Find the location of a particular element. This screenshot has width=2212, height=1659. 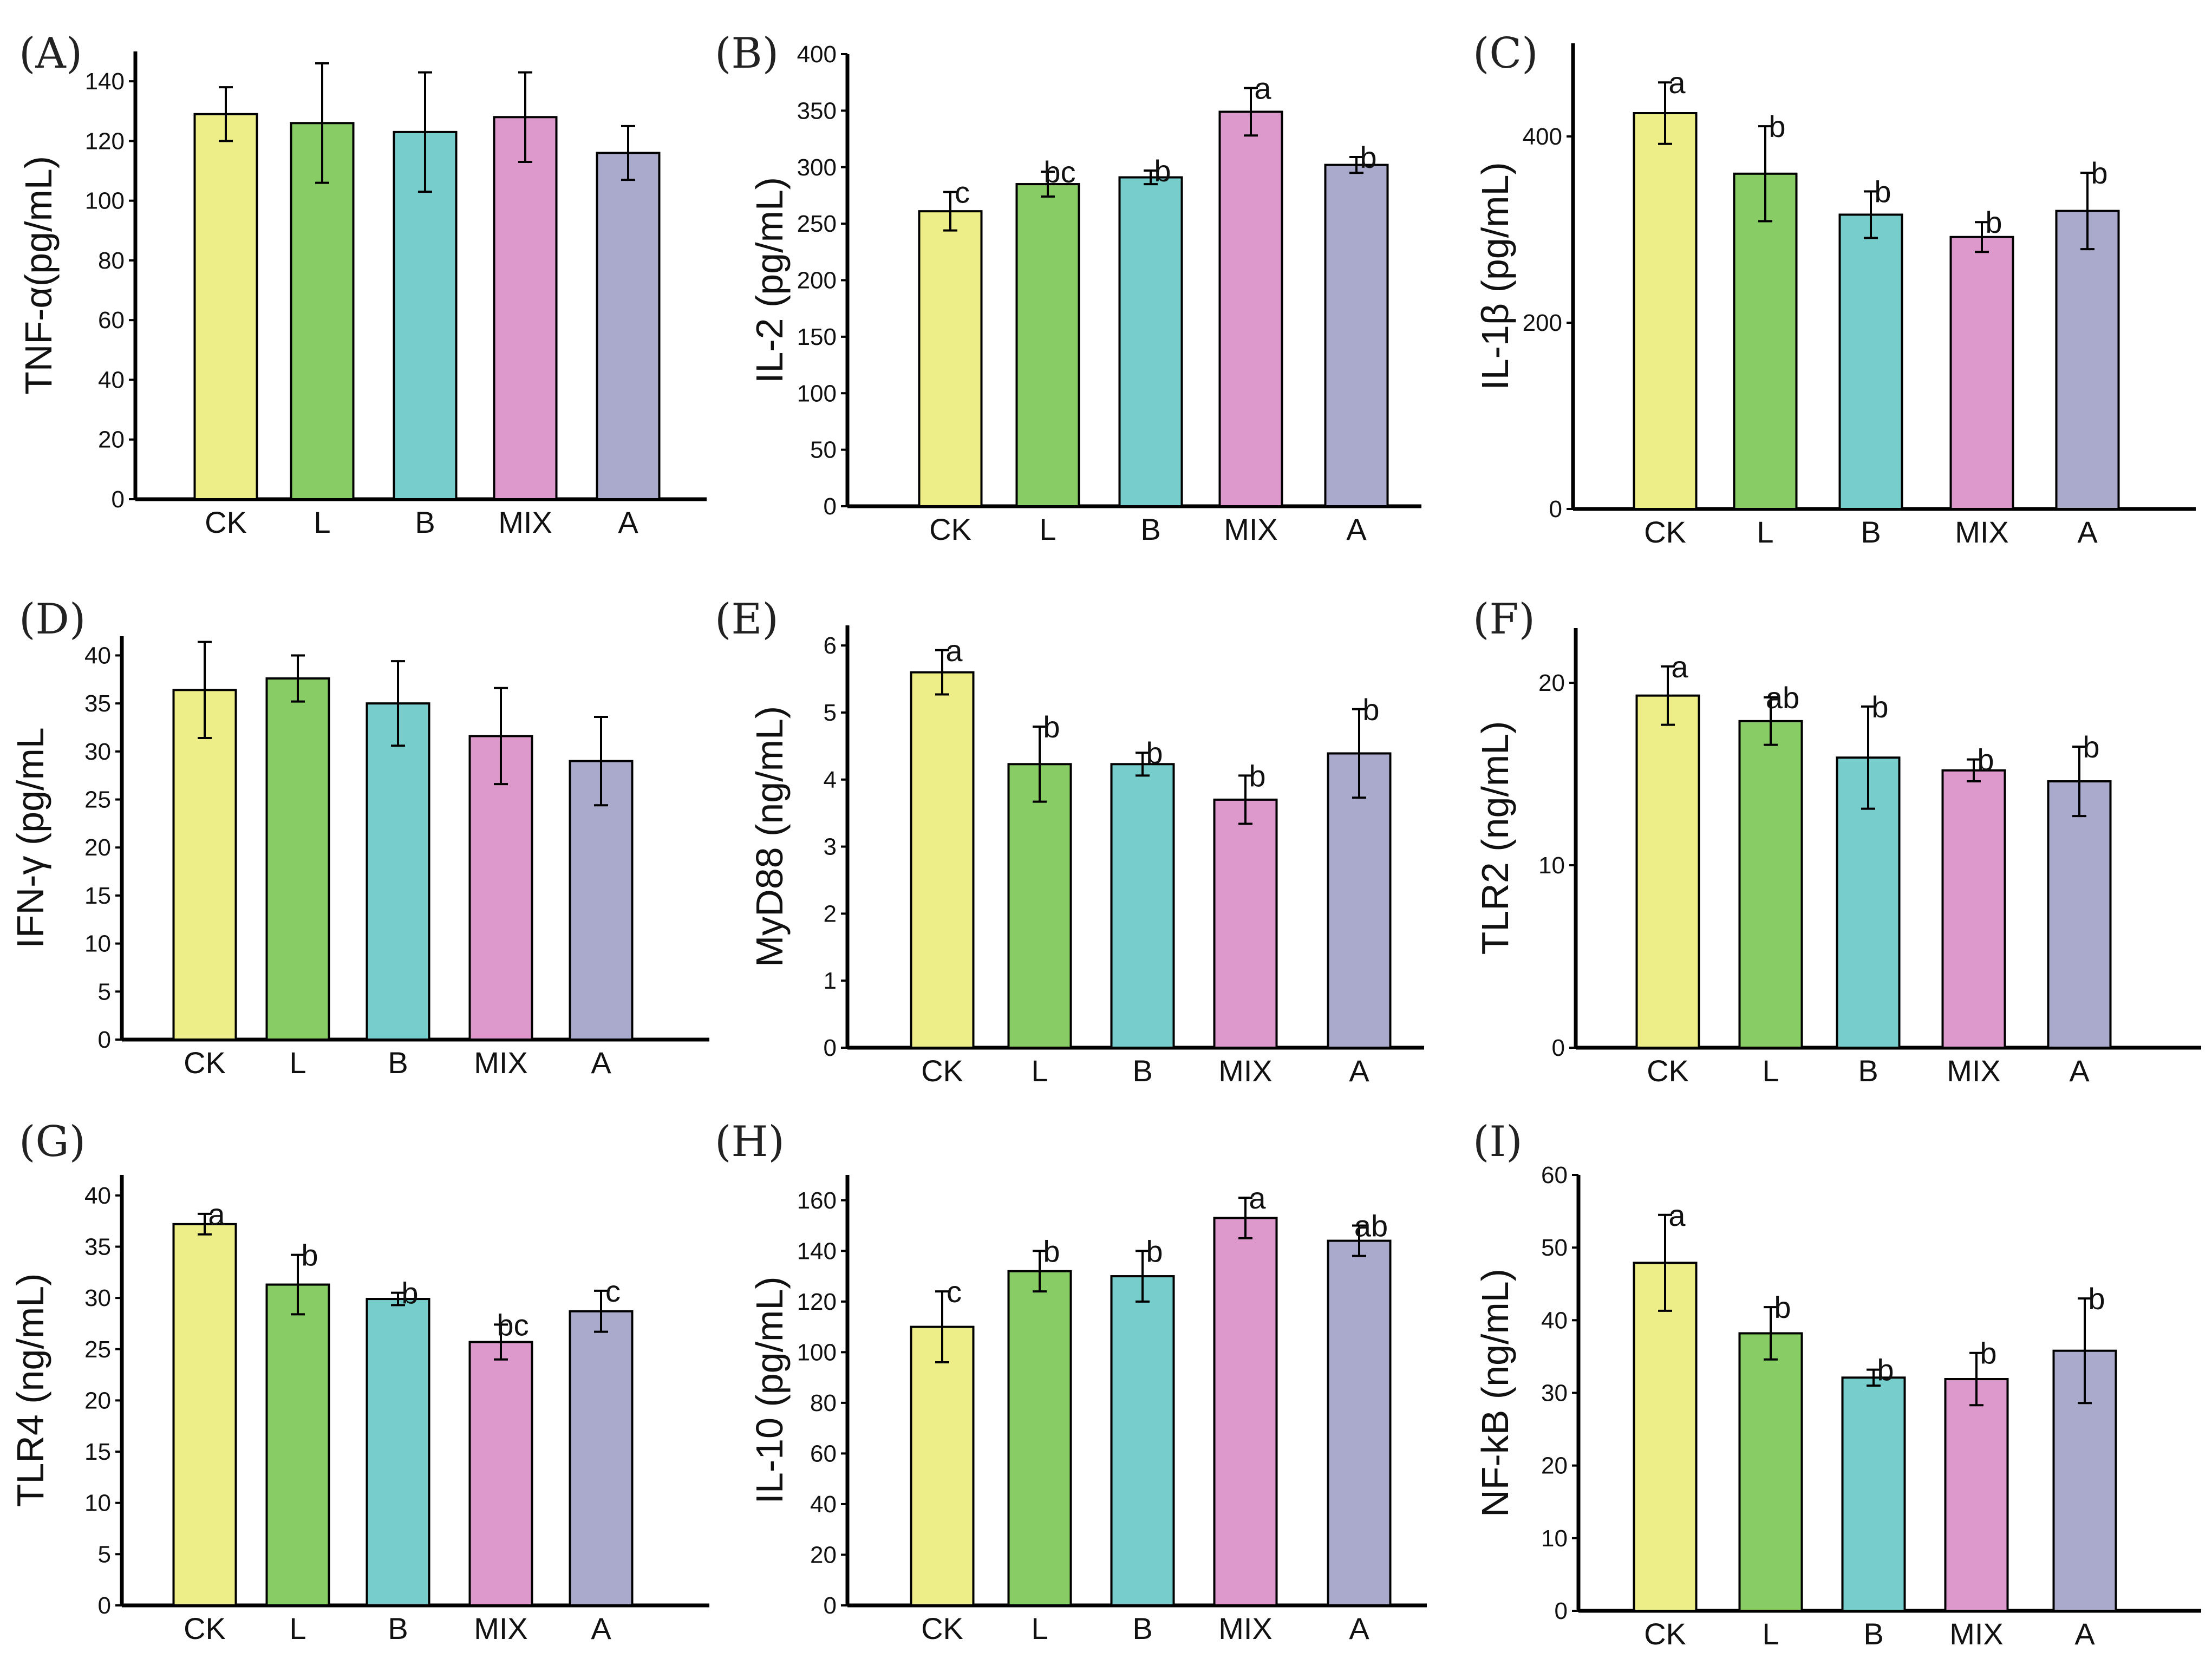

y-axis-label: NF-kB (ng/mL) is located at coordinates (1495, 1393).